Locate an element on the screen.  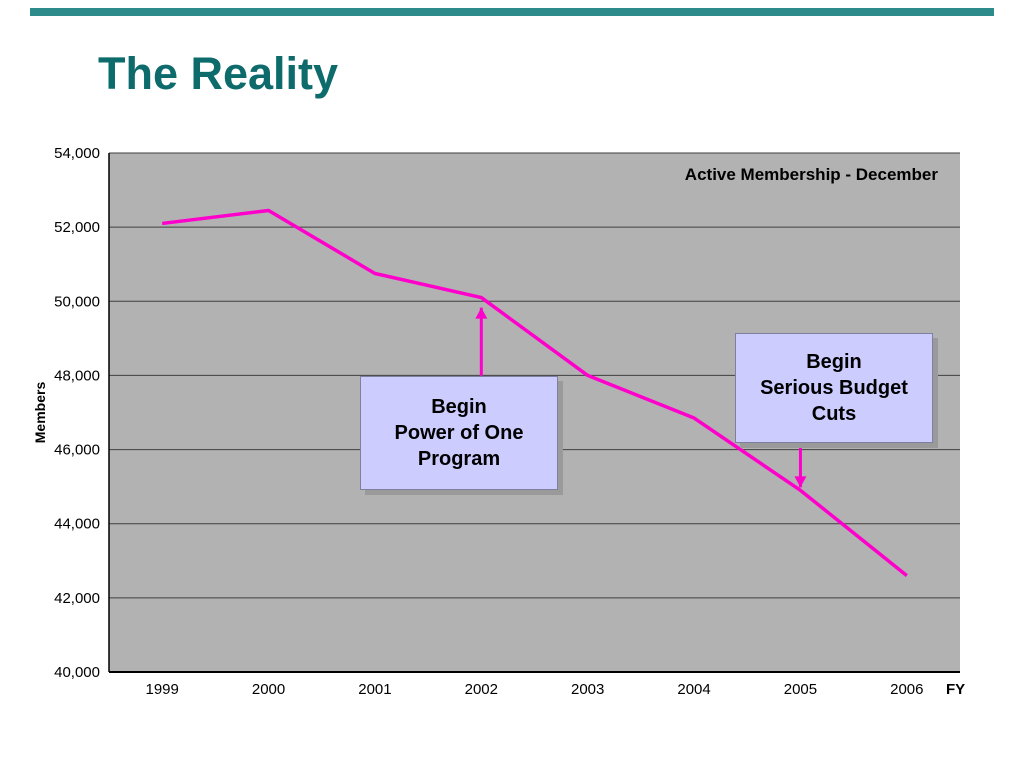
y-tick-label: 50,000 is located at coordinates (77, 301).